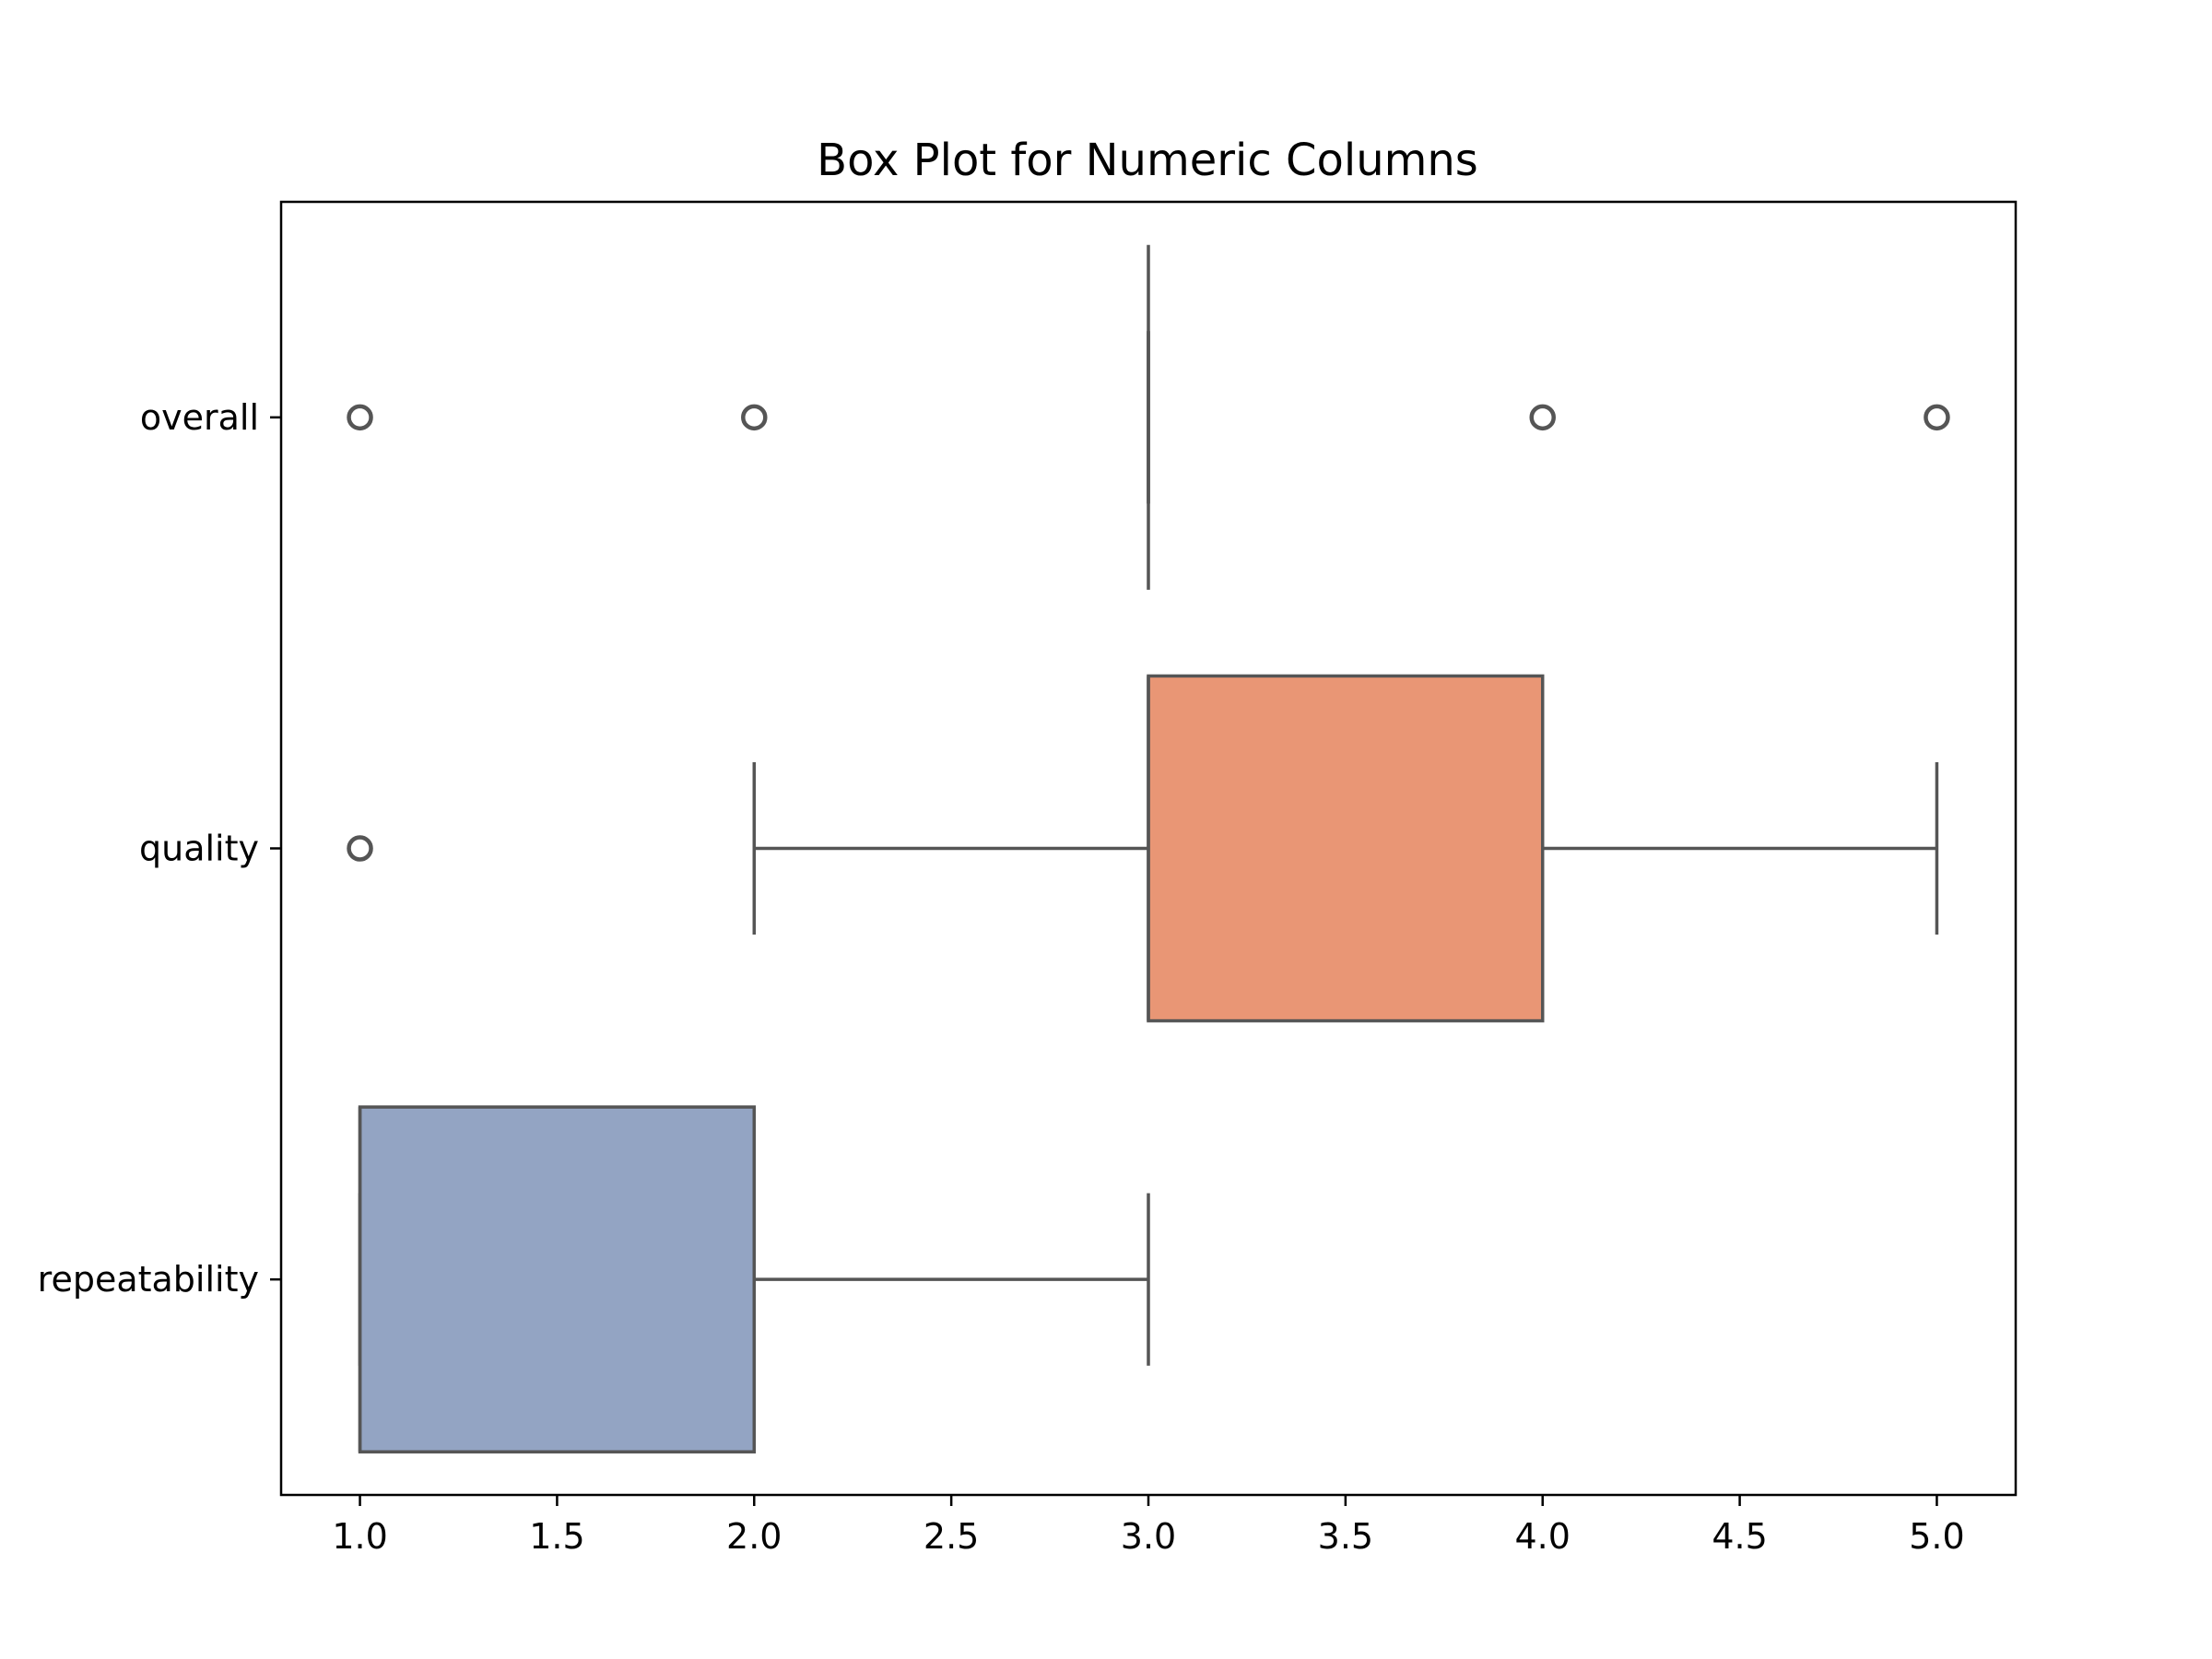  I want to click on y-category-label: overall, so click(199, 417).